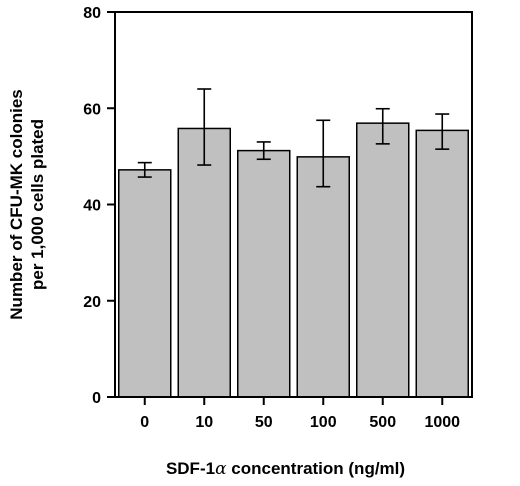 The image size is (520, 486). Describe the element at coordinates (382, 422) in the screenshot. I see `x-tick-label: 500` at that location.